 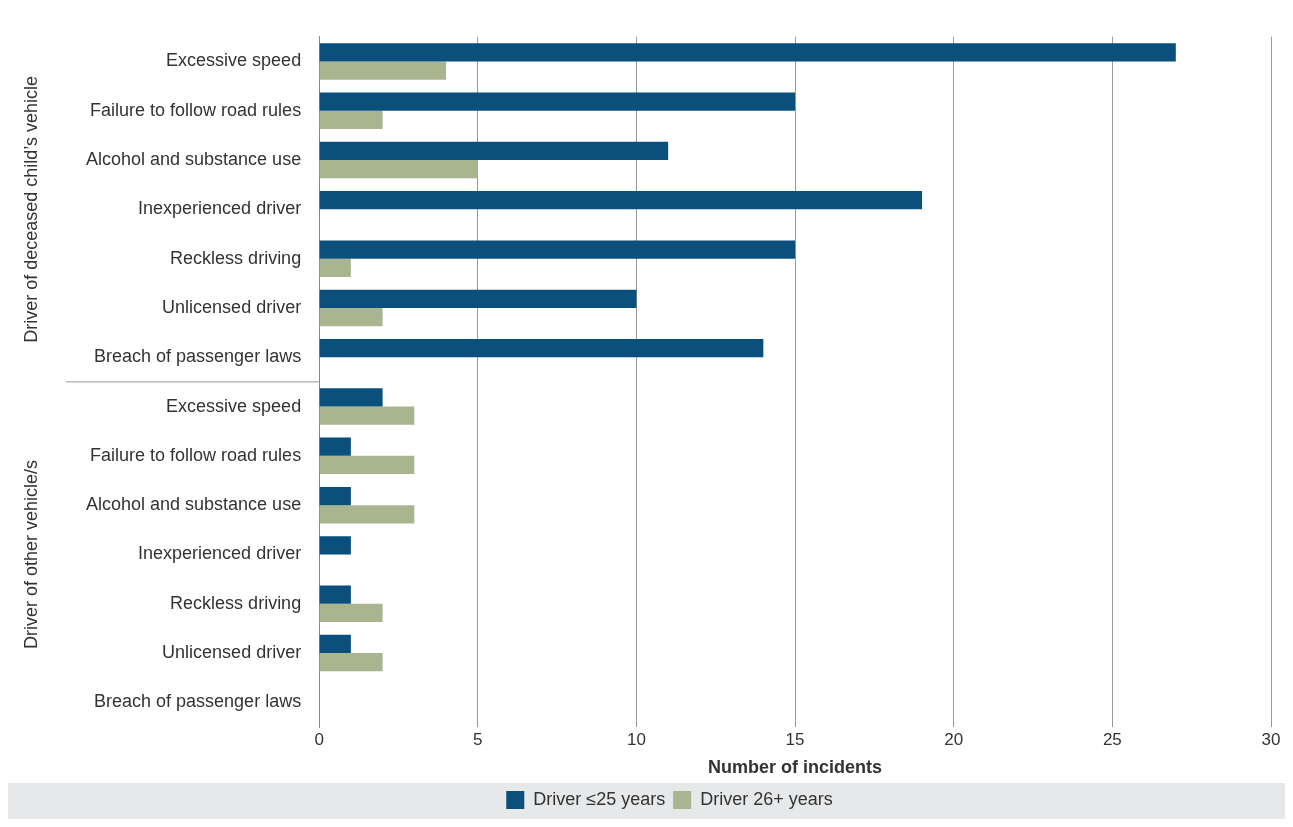 What do you see at coordinates (599, 798) in the screenshot?
I see `legend-label: Driver ≤25 years` at bounding box center [599, 798].